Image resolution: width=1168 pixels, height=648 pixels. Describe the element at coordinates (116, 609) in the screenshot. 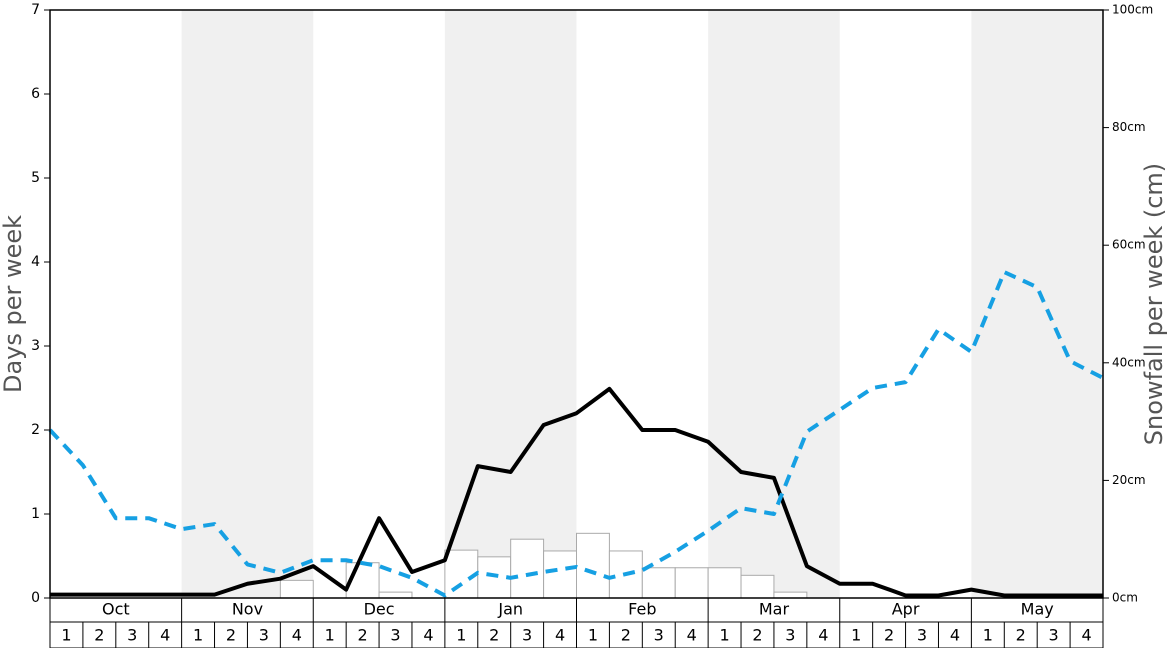

I see `month-label: Oct` at that location.